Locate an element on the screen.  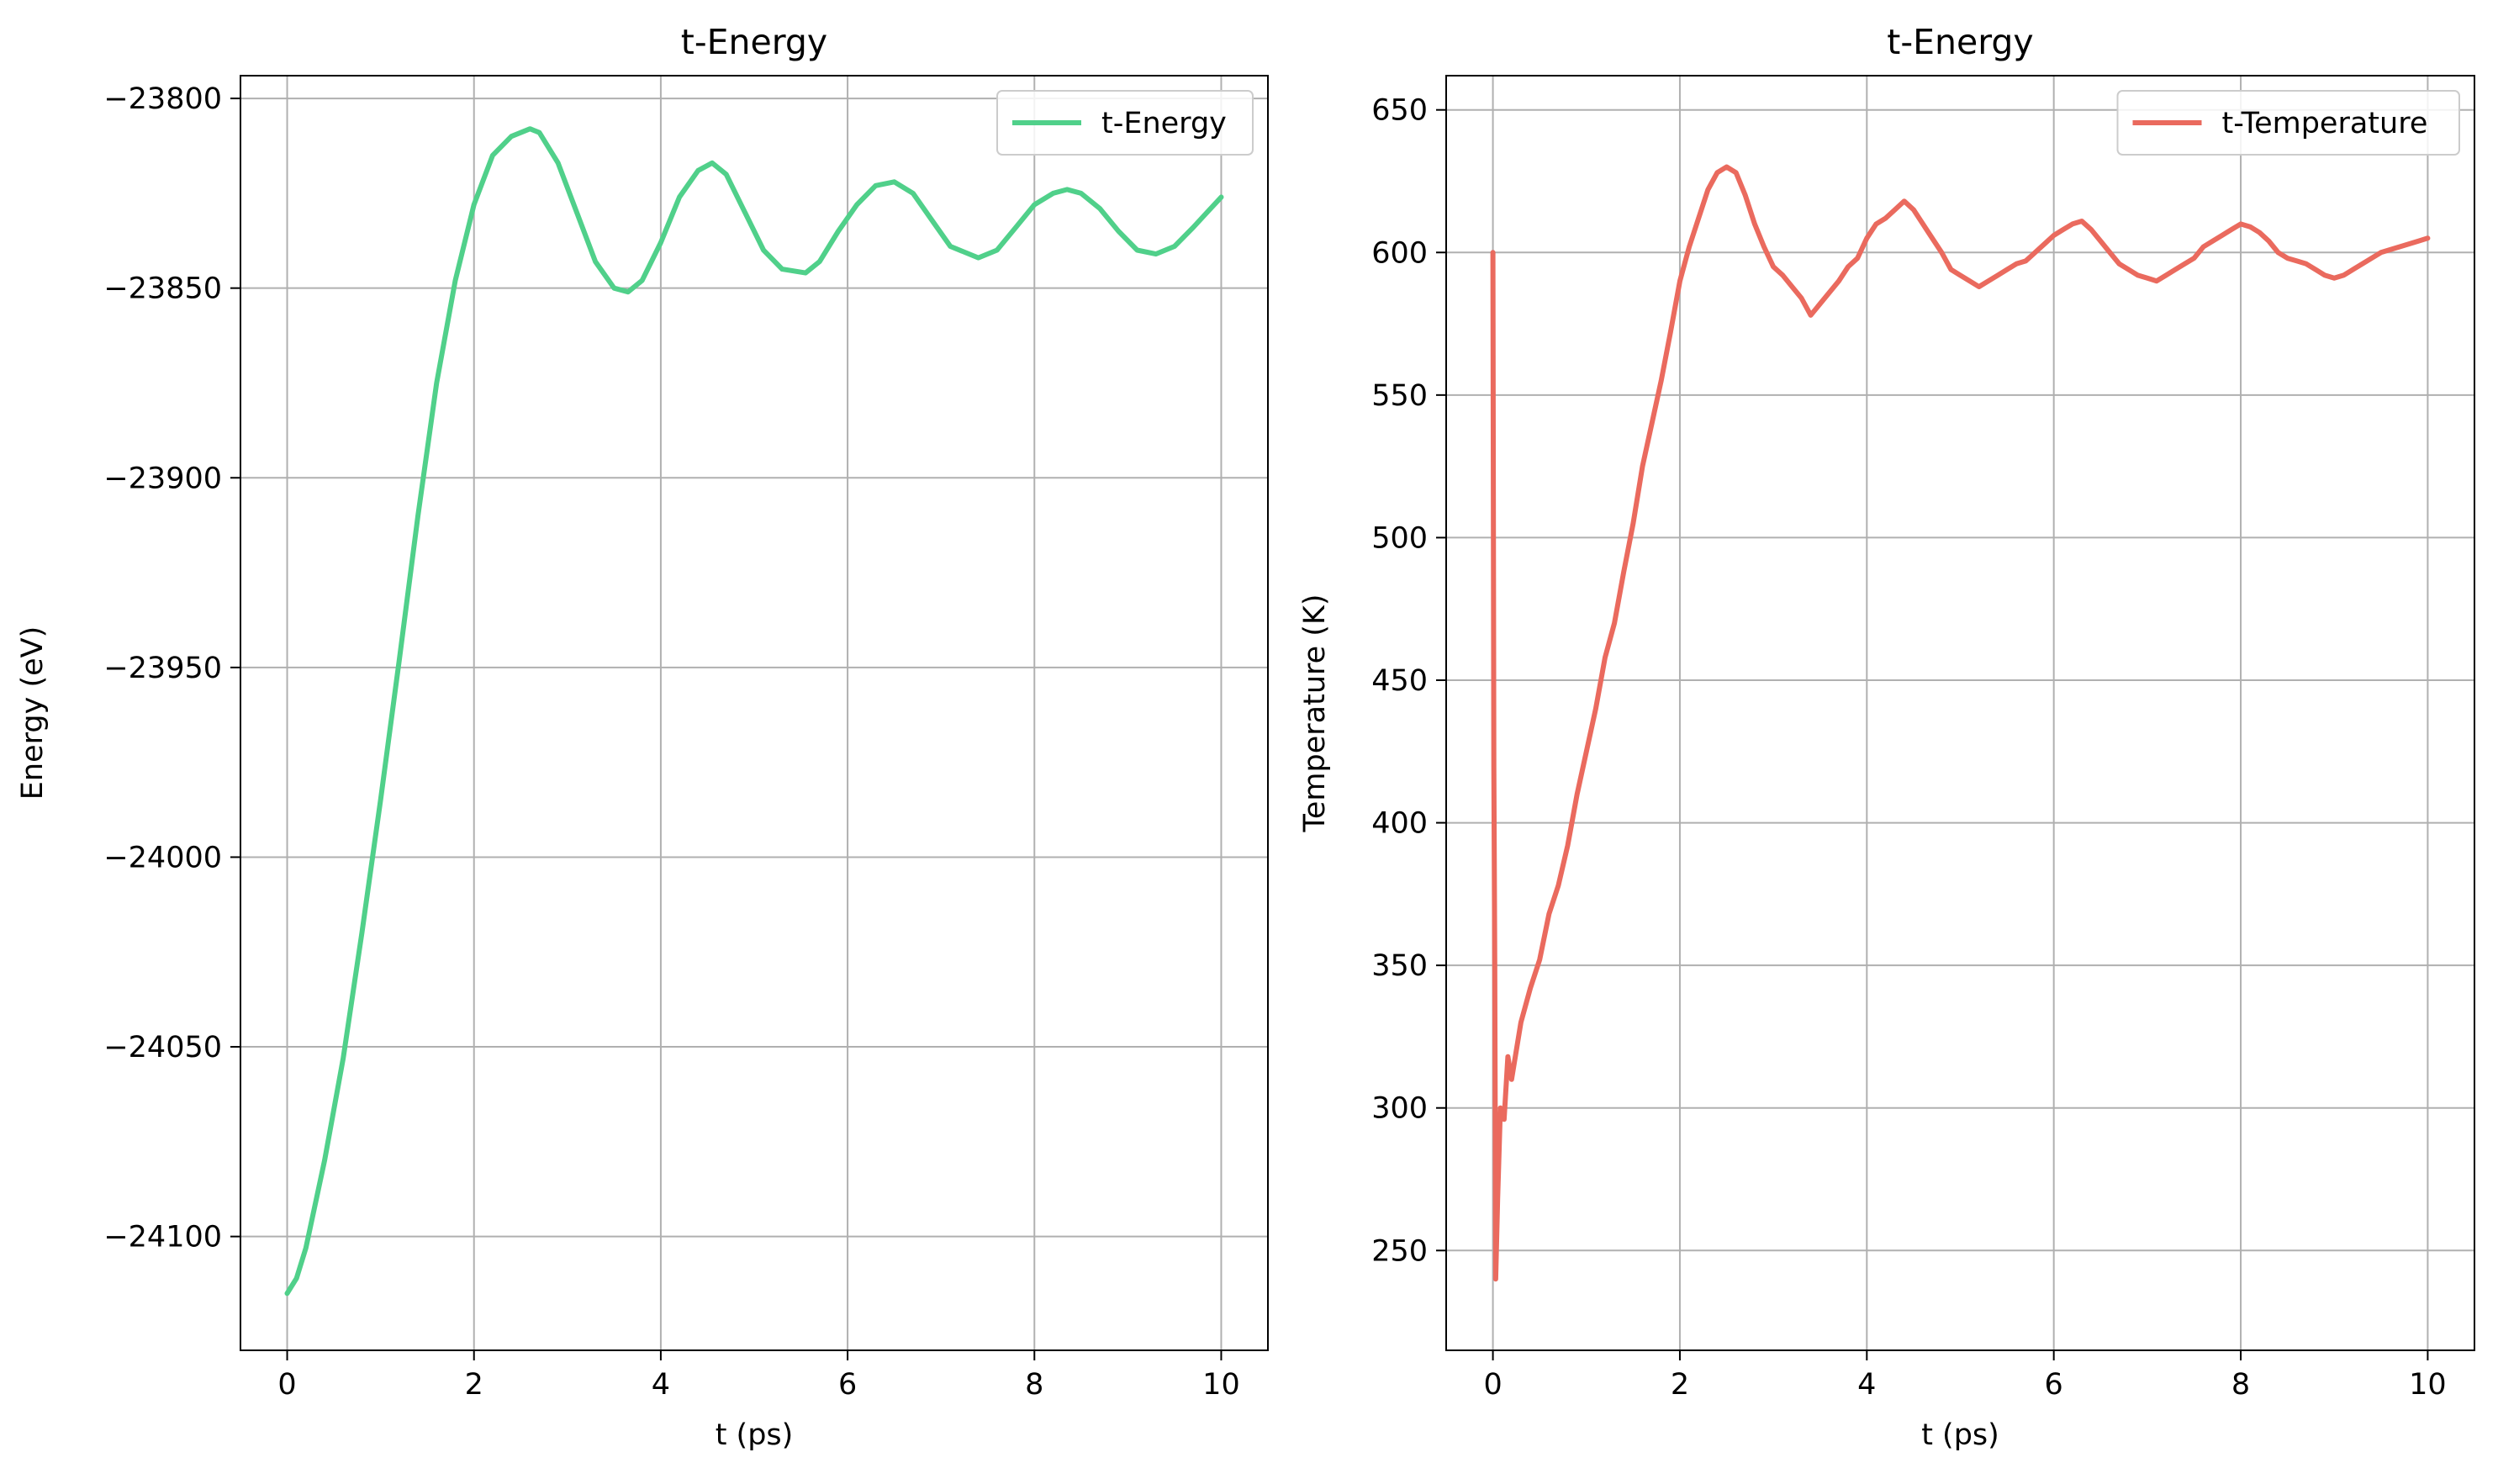
y-tick-label: −23950 is located at coordinates (162, 668).